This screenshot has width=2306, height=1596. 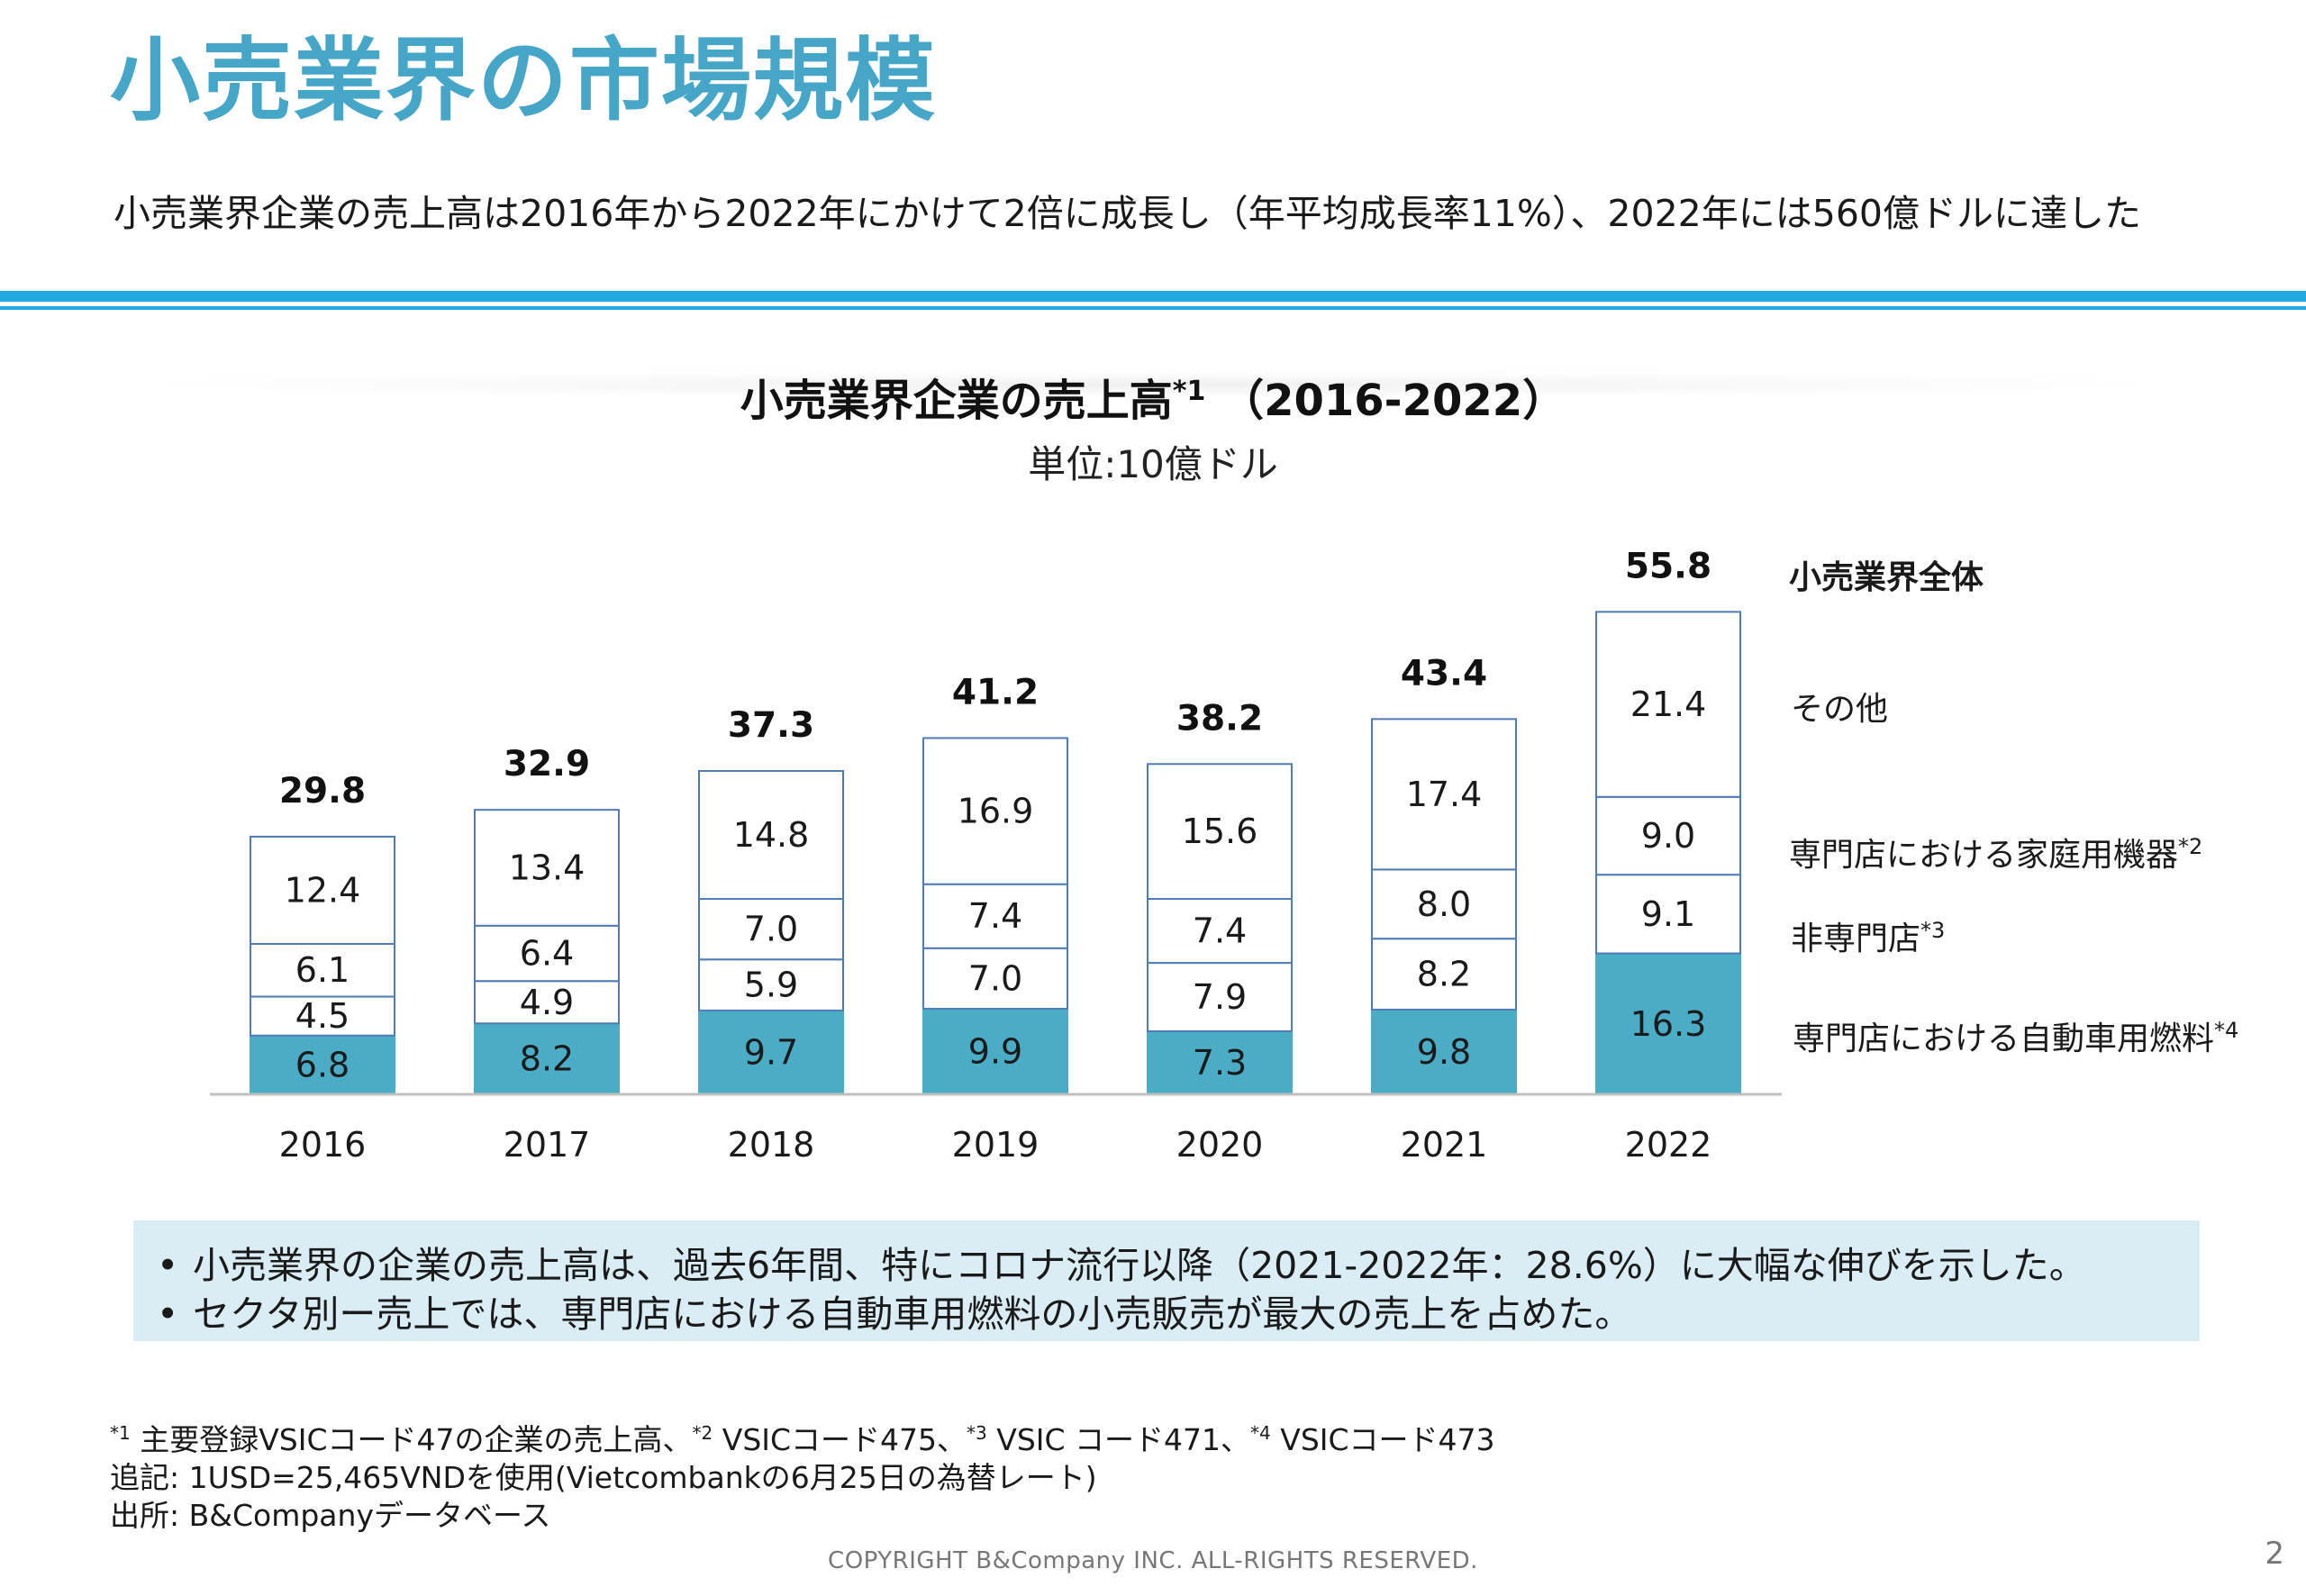 I want to click on bar-segment-2019-s3, so click(x=995, y=811).